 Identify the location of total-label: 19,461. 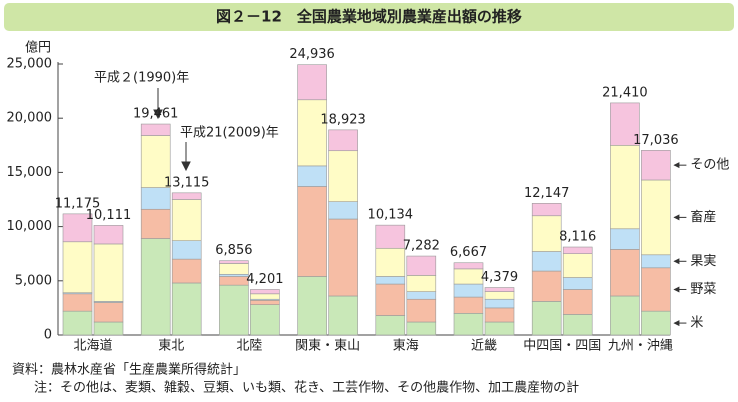
(156, 114).